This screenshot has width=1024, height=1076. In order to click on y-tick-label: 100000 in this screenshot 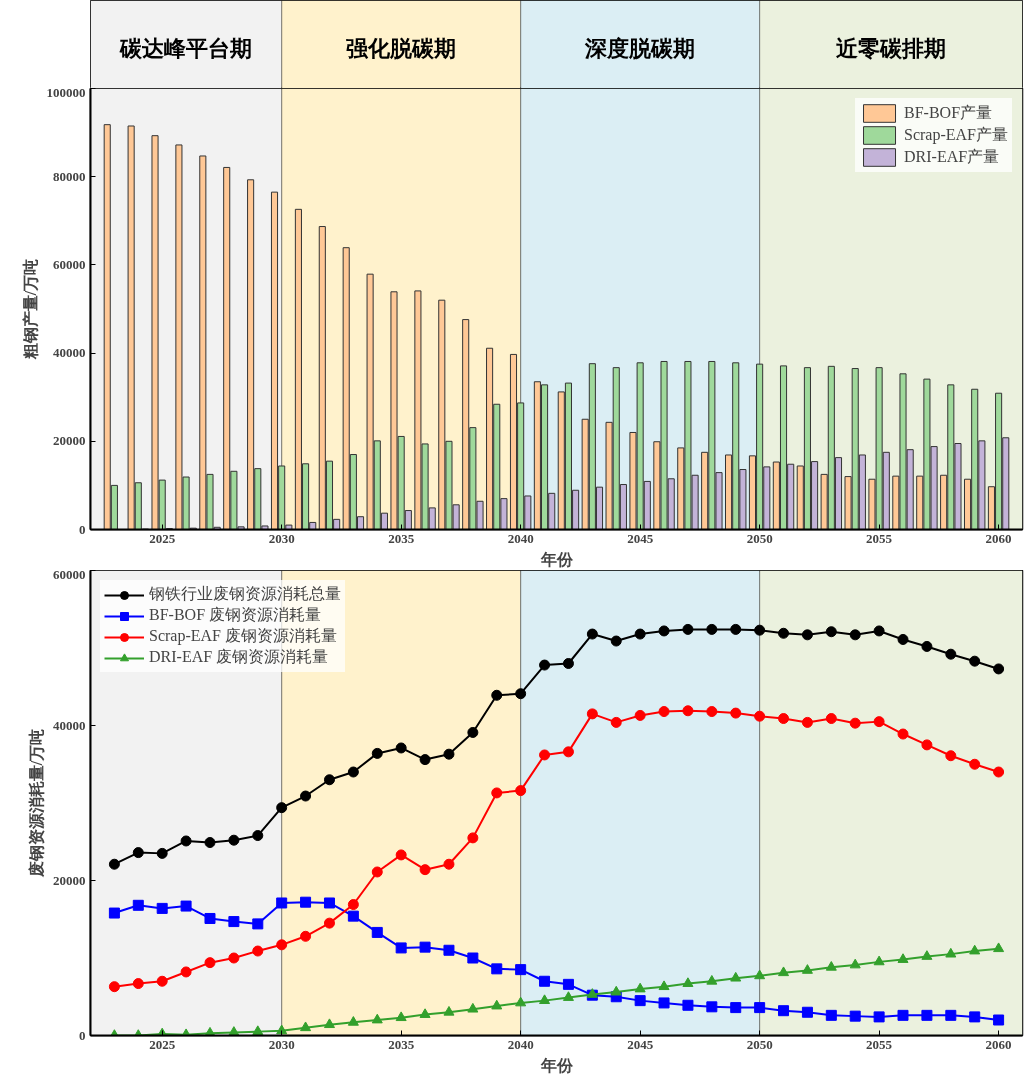, I will do `click(66, 92)`.